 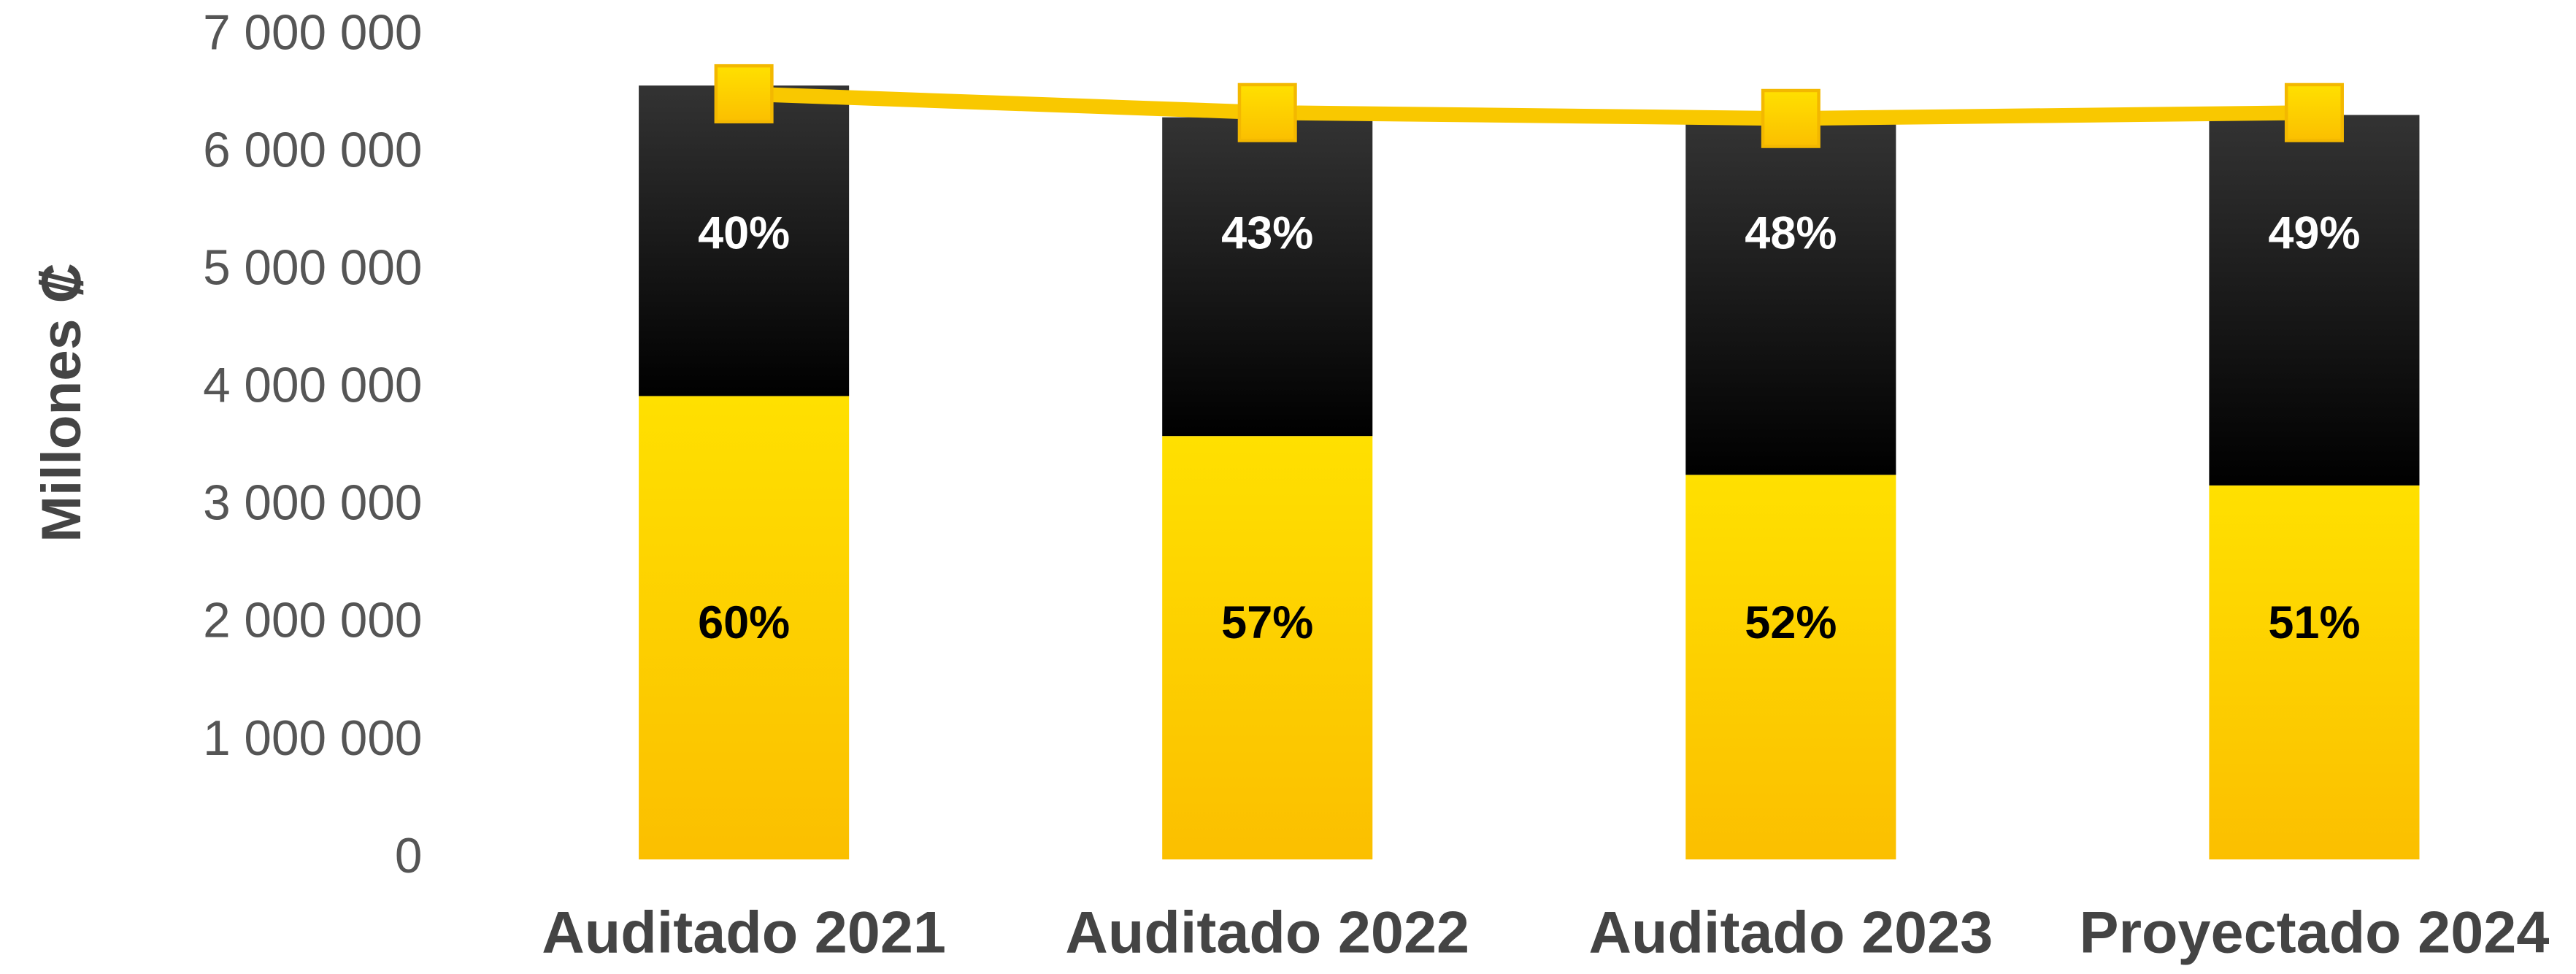 What do you see at coordinates (409, 856) in the screenshot?
I see `y-tick-label: 0` at bounding box center [409, 856].